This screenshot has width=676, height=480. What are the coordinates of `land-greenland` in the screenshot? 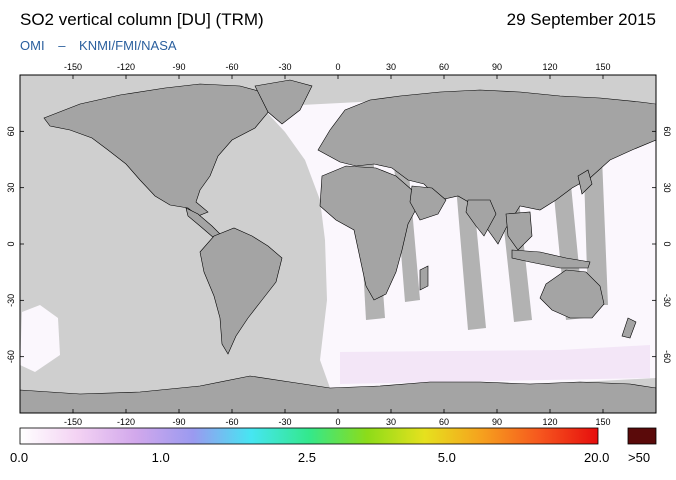 It's located at (283, 102).